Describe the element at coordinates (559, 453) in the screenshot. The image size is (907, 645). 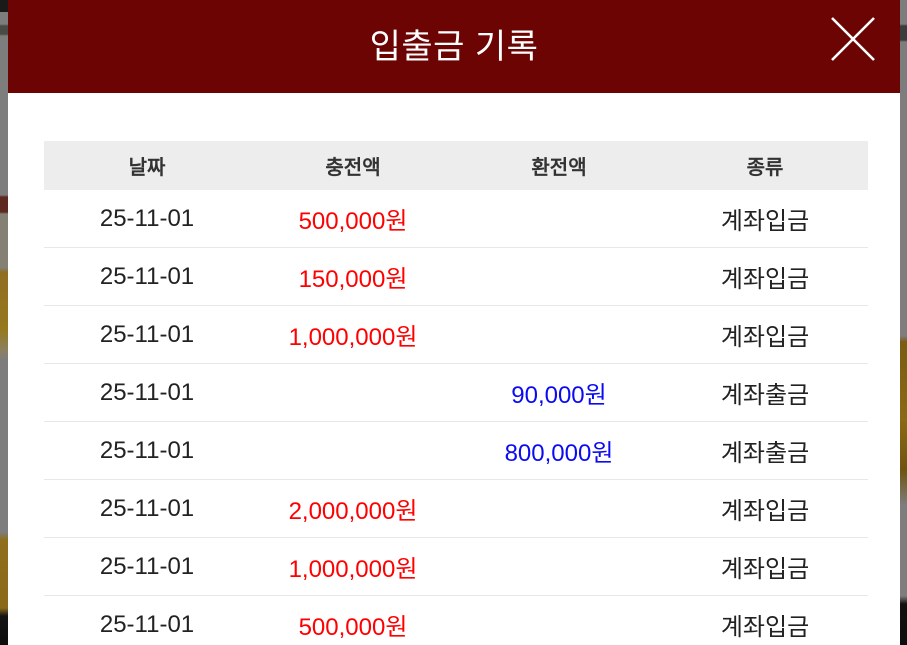
I see `cell-withdrawal: 800,000원` at that location.